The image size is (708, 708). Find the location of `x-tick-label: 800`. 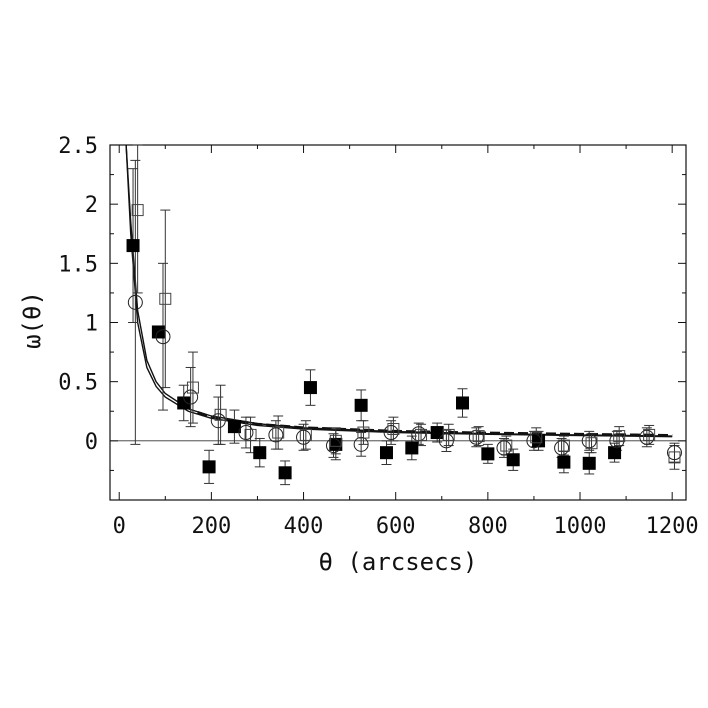

x-tick-label: 800 is located at coordinates (488, 526).